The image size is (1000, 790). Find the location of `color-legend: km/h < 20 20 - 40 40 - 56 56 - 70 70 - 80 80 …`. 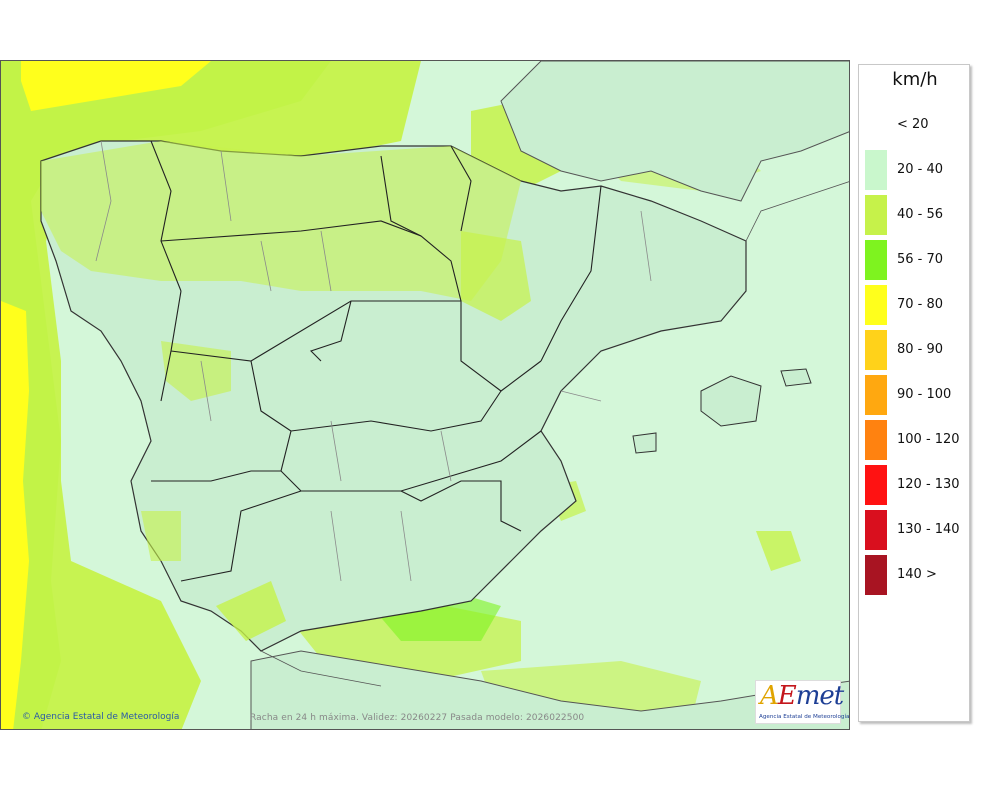

color-legend: km/h < 20 20 - 40 40 - 56 56 - 70 70 - 80 80 … is located at coordinates (914, 393).